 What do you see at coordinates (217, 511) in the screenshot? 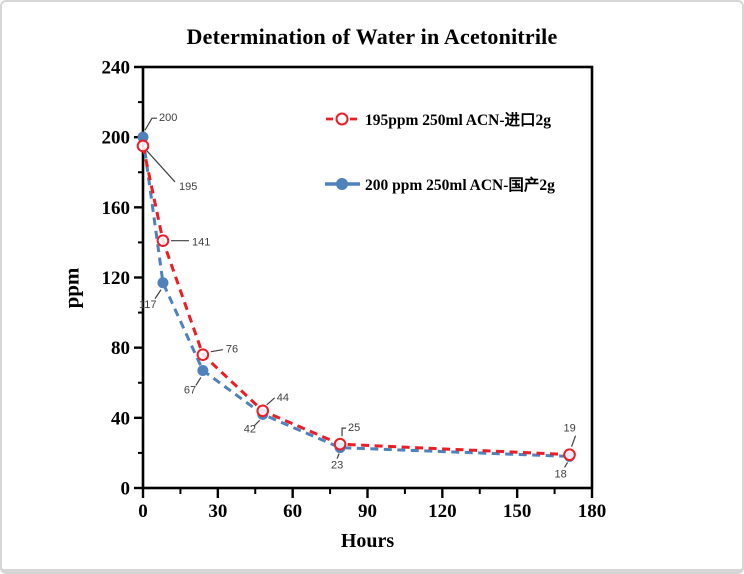
I see `x-tick-label: 30` at bounding box center [217, 511].